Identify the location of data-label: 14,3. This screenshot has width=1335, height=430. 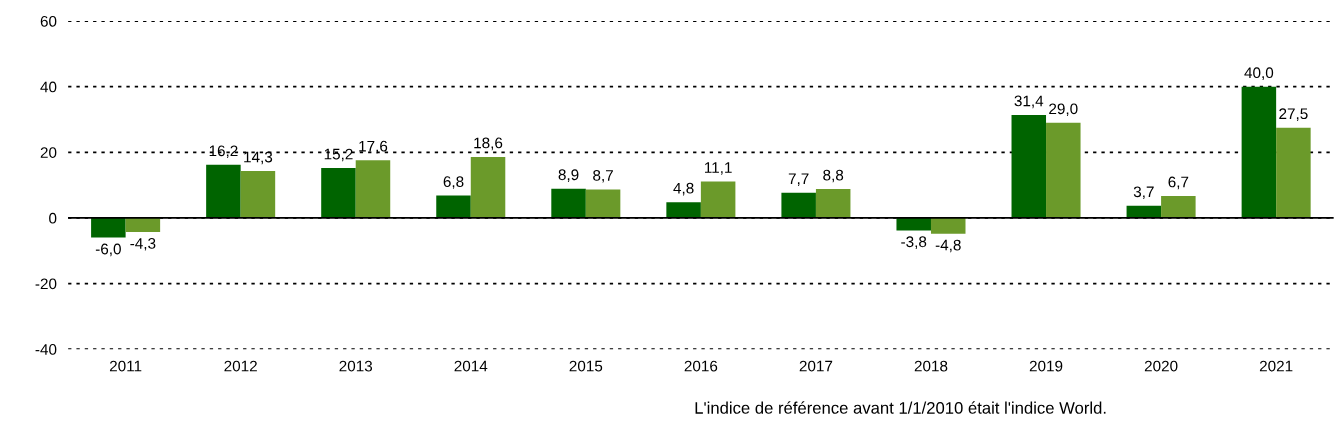
(258, 158).